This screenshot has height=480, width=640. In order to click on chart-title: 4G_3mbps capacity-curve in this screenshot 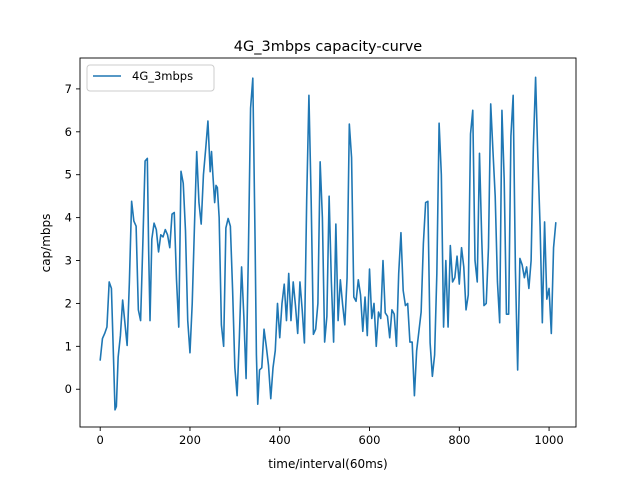, I will do `click(328, 47)`.